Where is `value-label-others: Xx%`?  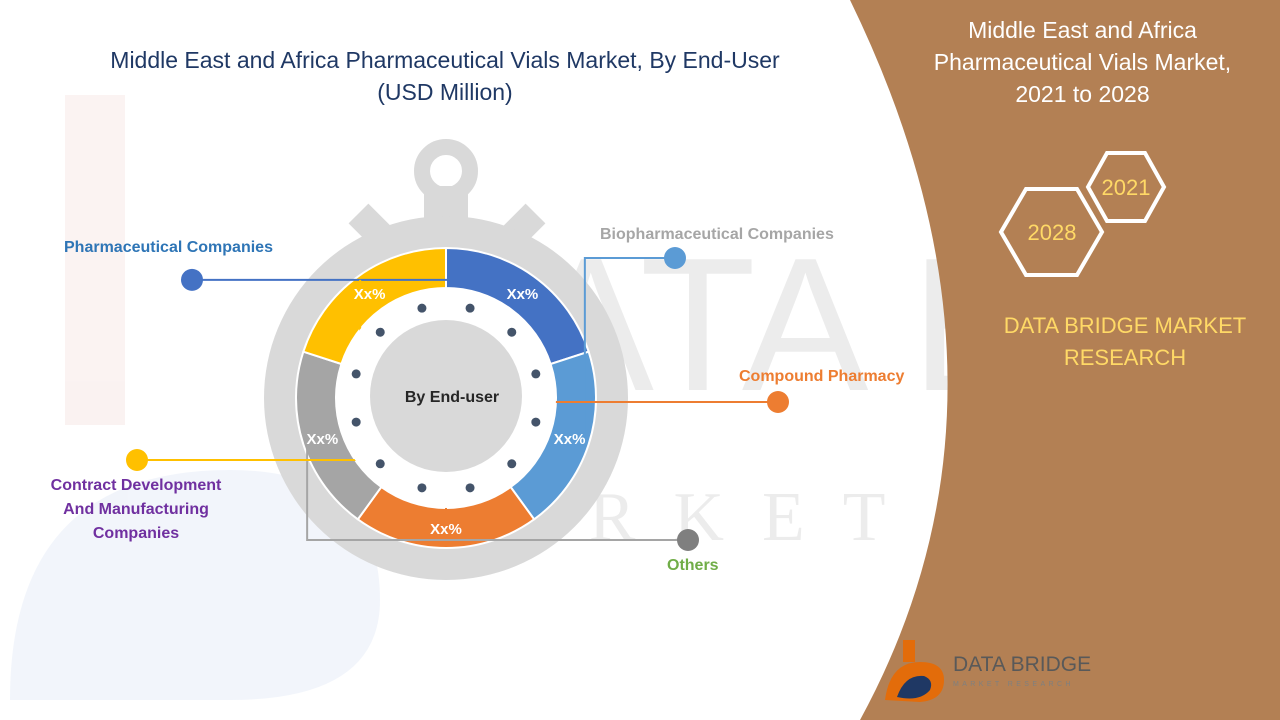 value-label-others: Xx% is located at coordinates (323, 439).